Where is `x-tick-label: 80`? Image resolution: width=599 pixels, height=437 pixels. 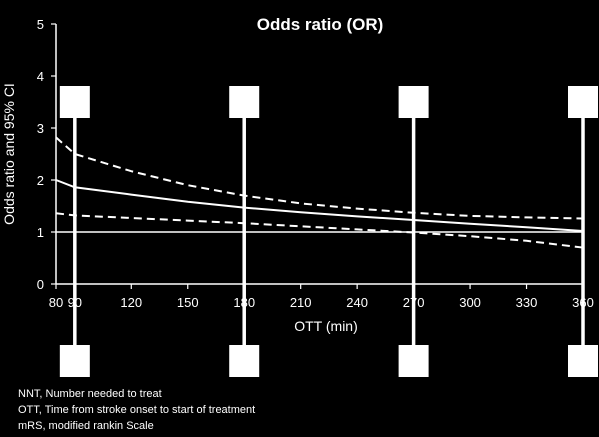 x-tick-label: 80 is located at coordinates (56, 302).